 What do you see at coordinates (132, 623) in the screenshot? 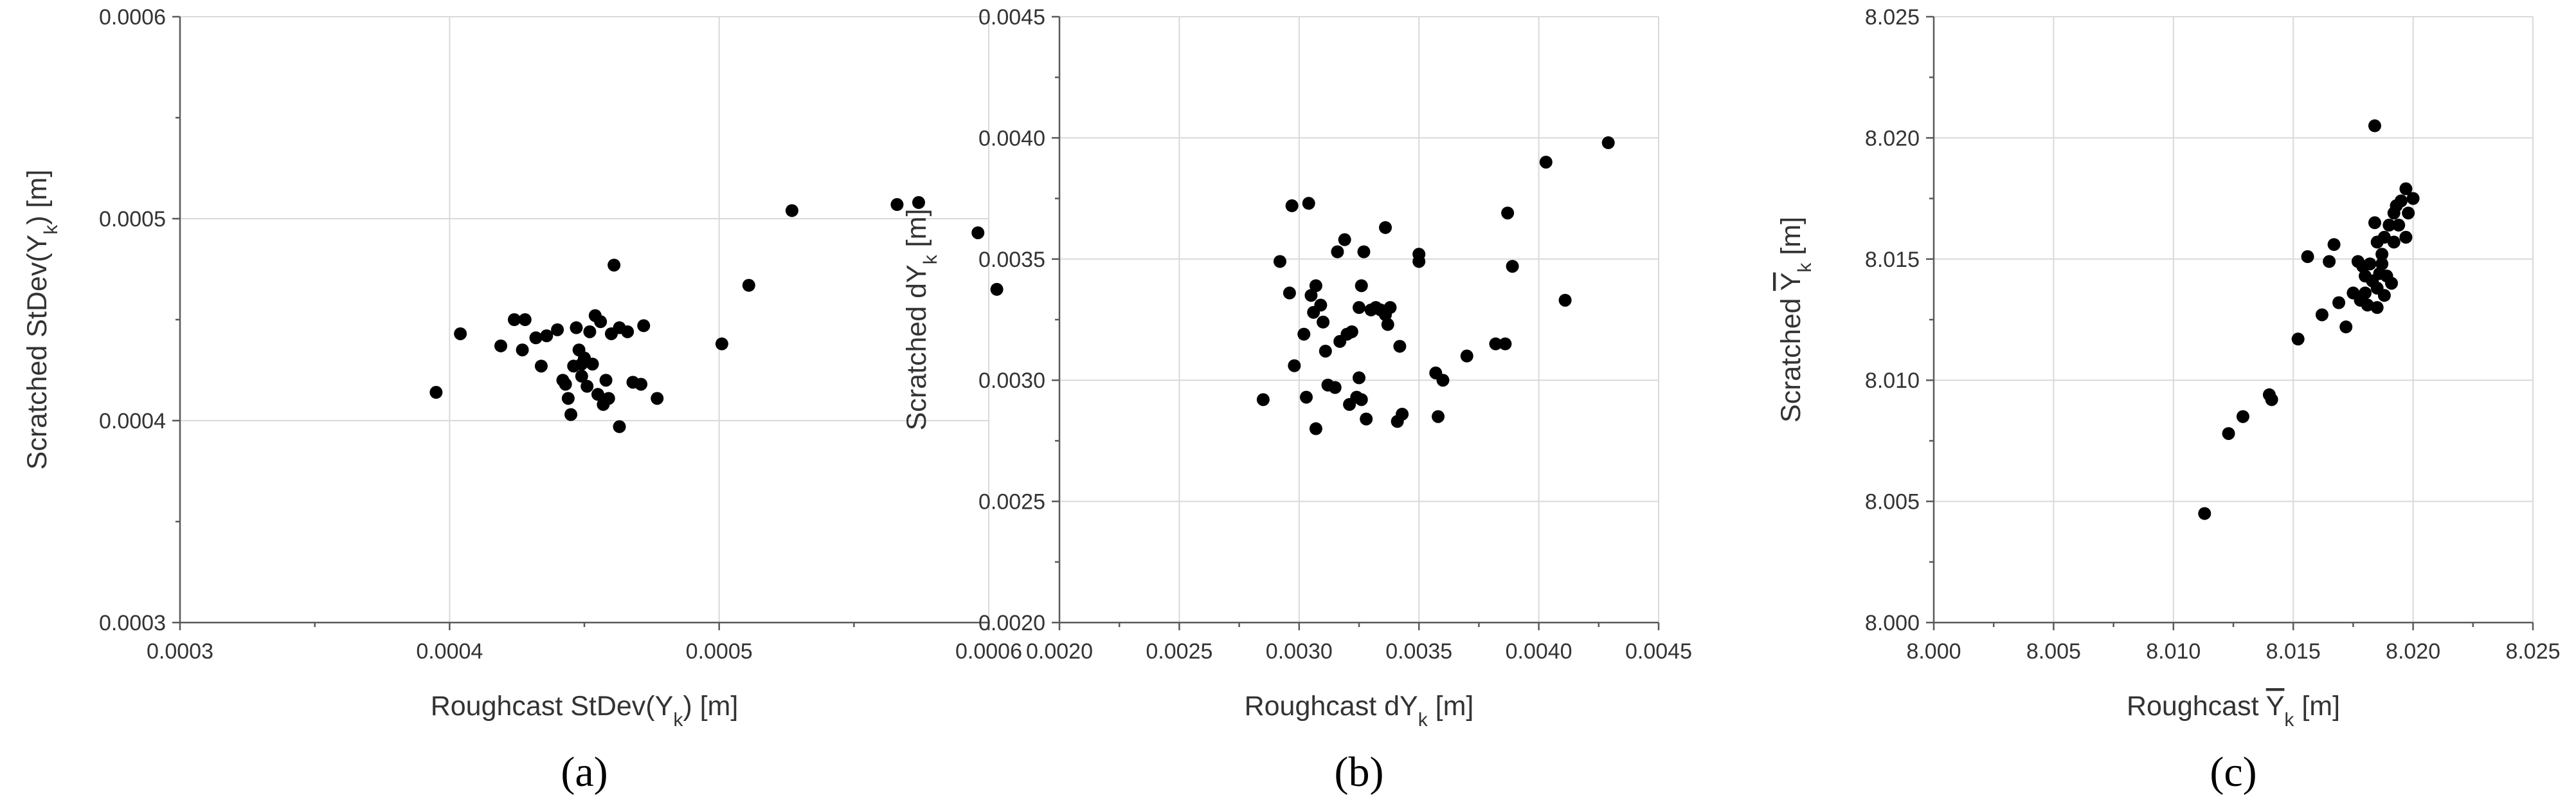
I see `y-tick-label: 0.0003` at bounding box center [132, 623].